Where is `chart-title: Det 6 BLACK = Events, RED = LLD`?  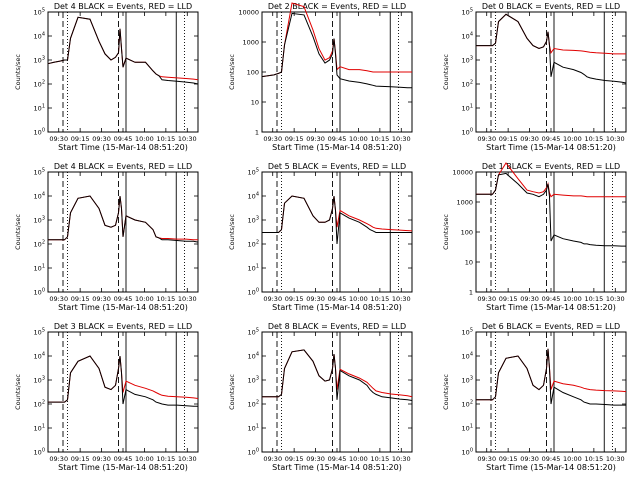 chart-title: Det 6 BLACK = Events, RED = LLD is located at coordinates (551, 326).